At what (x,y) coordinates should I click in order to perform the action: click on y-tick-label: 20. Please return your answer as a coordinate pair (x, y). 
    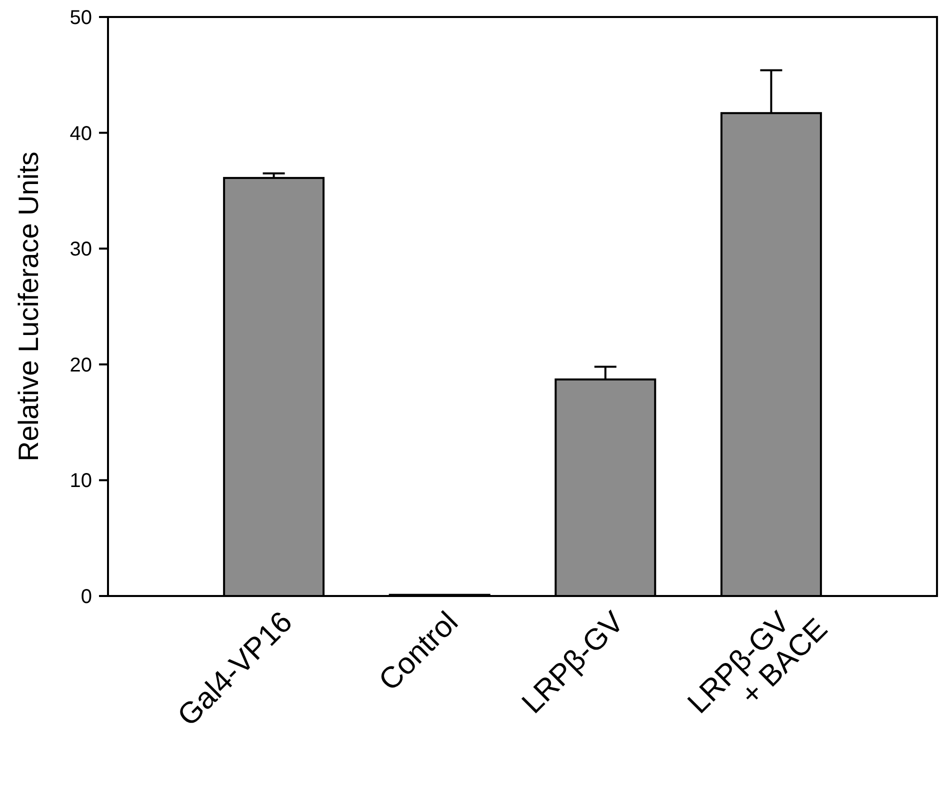
    Looking at the image, I should click on (81, 365).